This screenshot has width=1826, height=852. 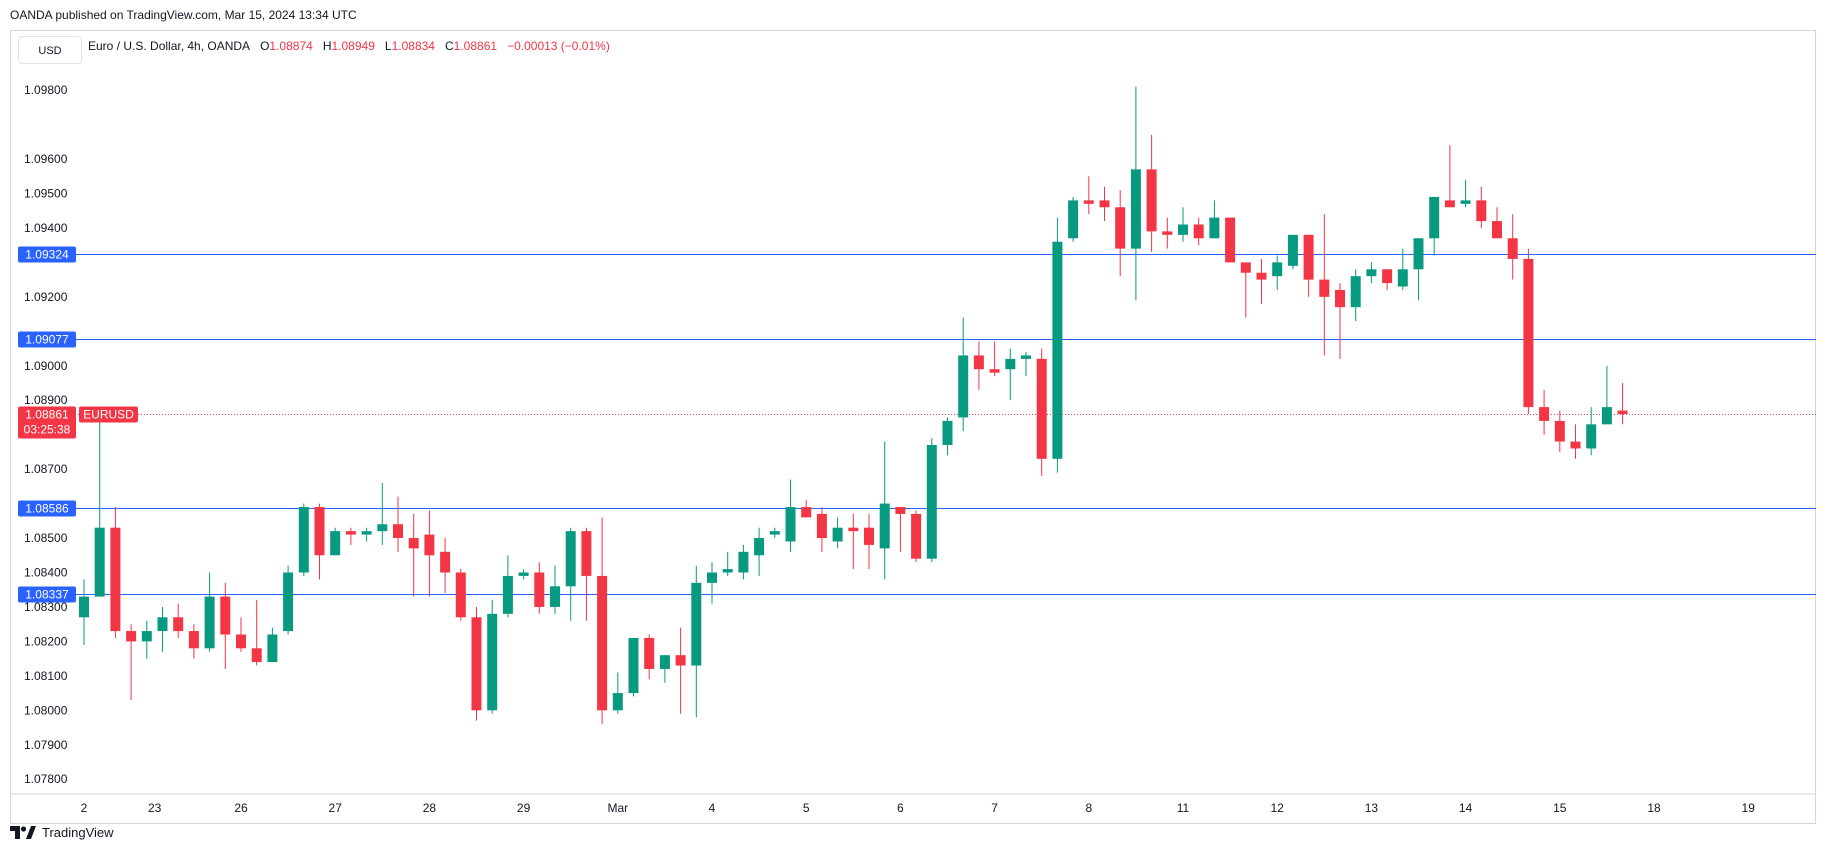 What do you see at coordinates (265, 46) in the screenshot?
I see `open-label: O` at bounding box center [265, 46].